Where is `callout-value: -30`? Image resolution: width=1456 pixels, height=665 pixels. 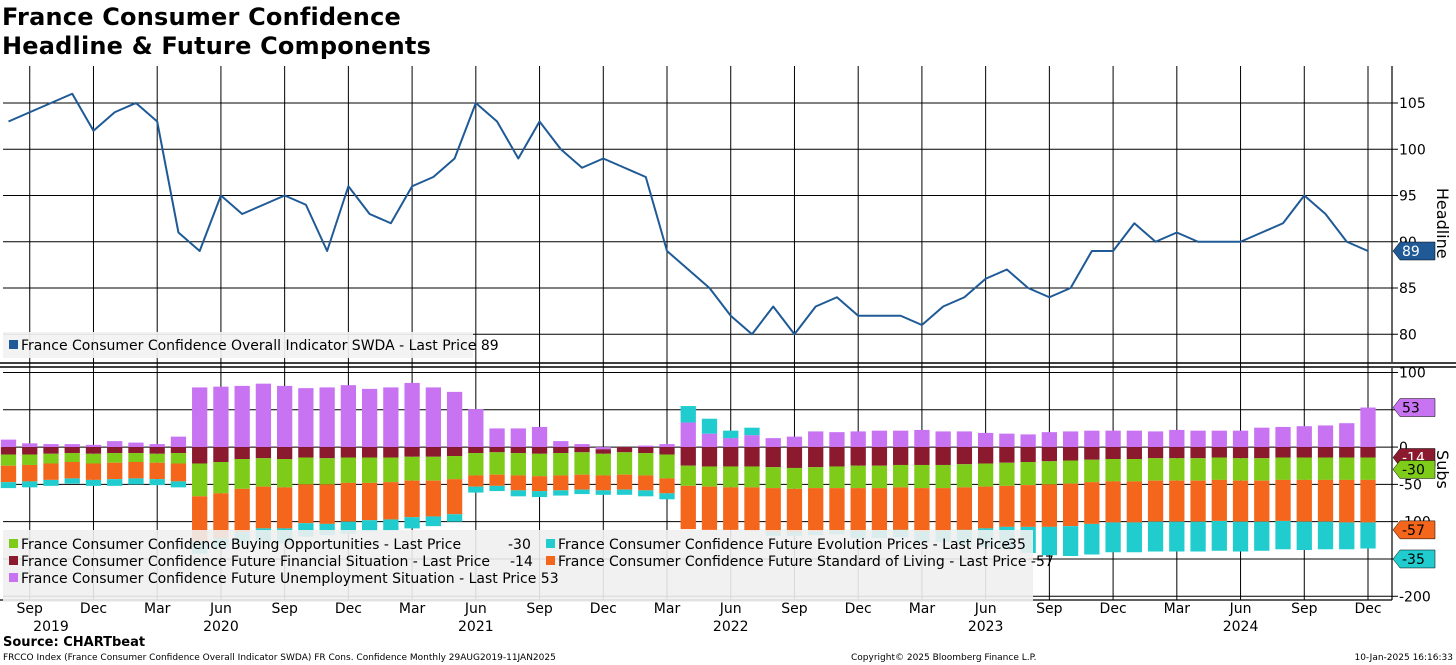
callout-value: -30 is located at coordinates (1413, 470).